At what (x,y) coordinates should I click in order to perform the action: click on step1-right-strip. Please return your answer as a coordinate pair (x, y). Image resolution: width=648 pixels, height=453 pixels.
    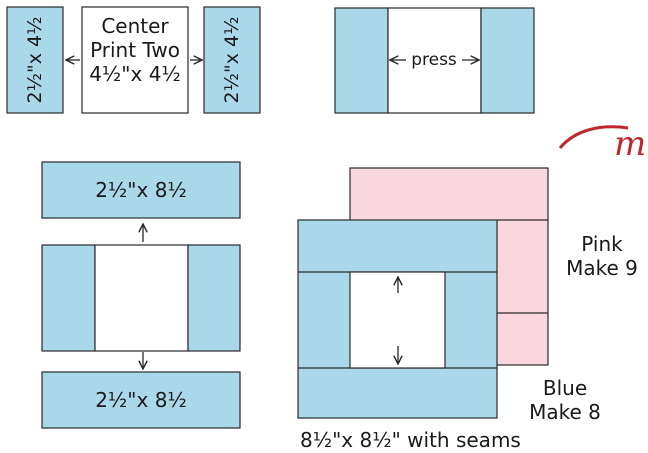
    Looking at the image, I should click on (232, 60).